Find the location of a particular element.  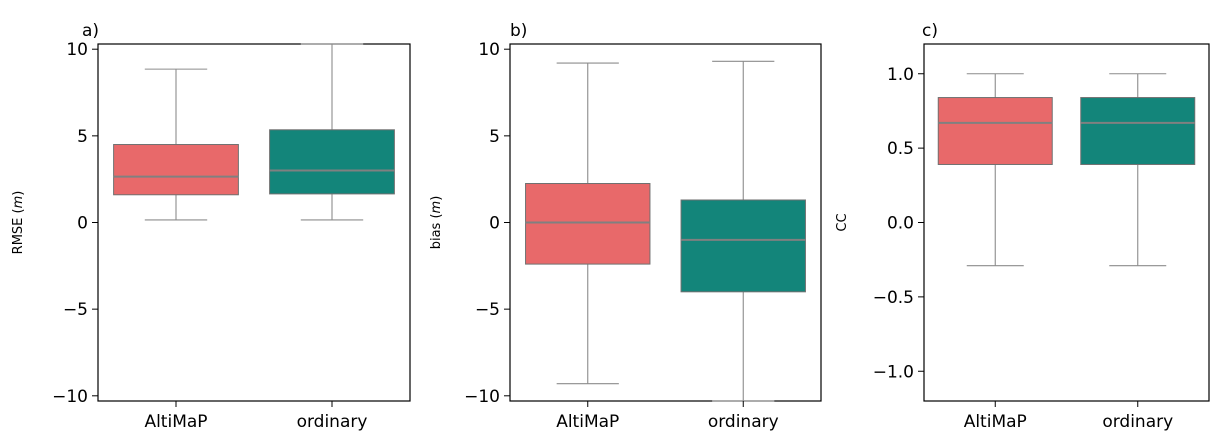

y-axis-label-main: RMSE is located at coordinates (18, 236).